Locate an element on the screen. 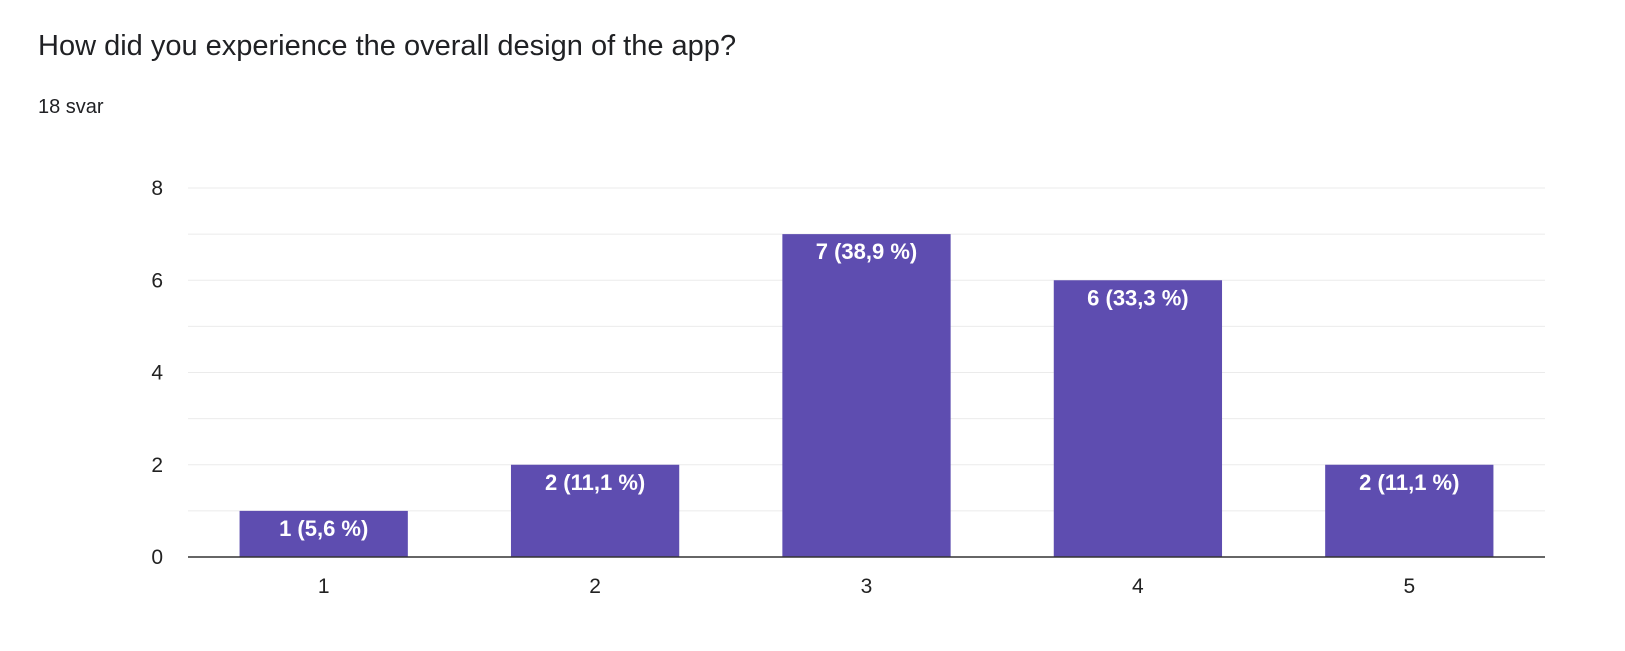 The width and height of the screenshot is (1625, 651). y-tick-label: 0 is located at coordinates (157, 557).